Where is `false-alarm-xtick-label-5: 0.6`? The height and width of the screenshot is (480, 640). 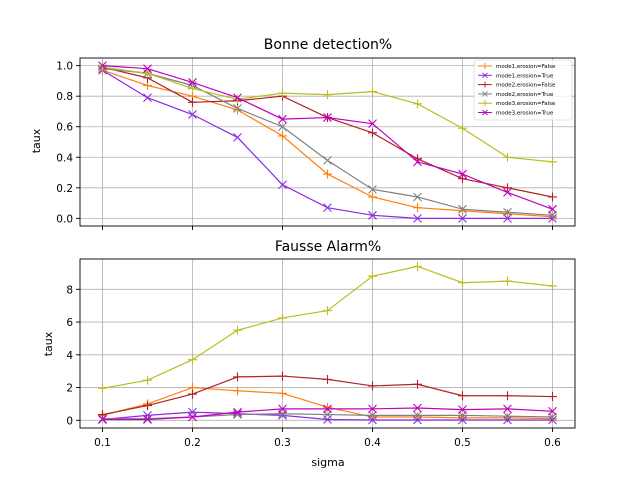
false-alarm-xtick-label-5: 0.6 is located at coordinates (552, 443).